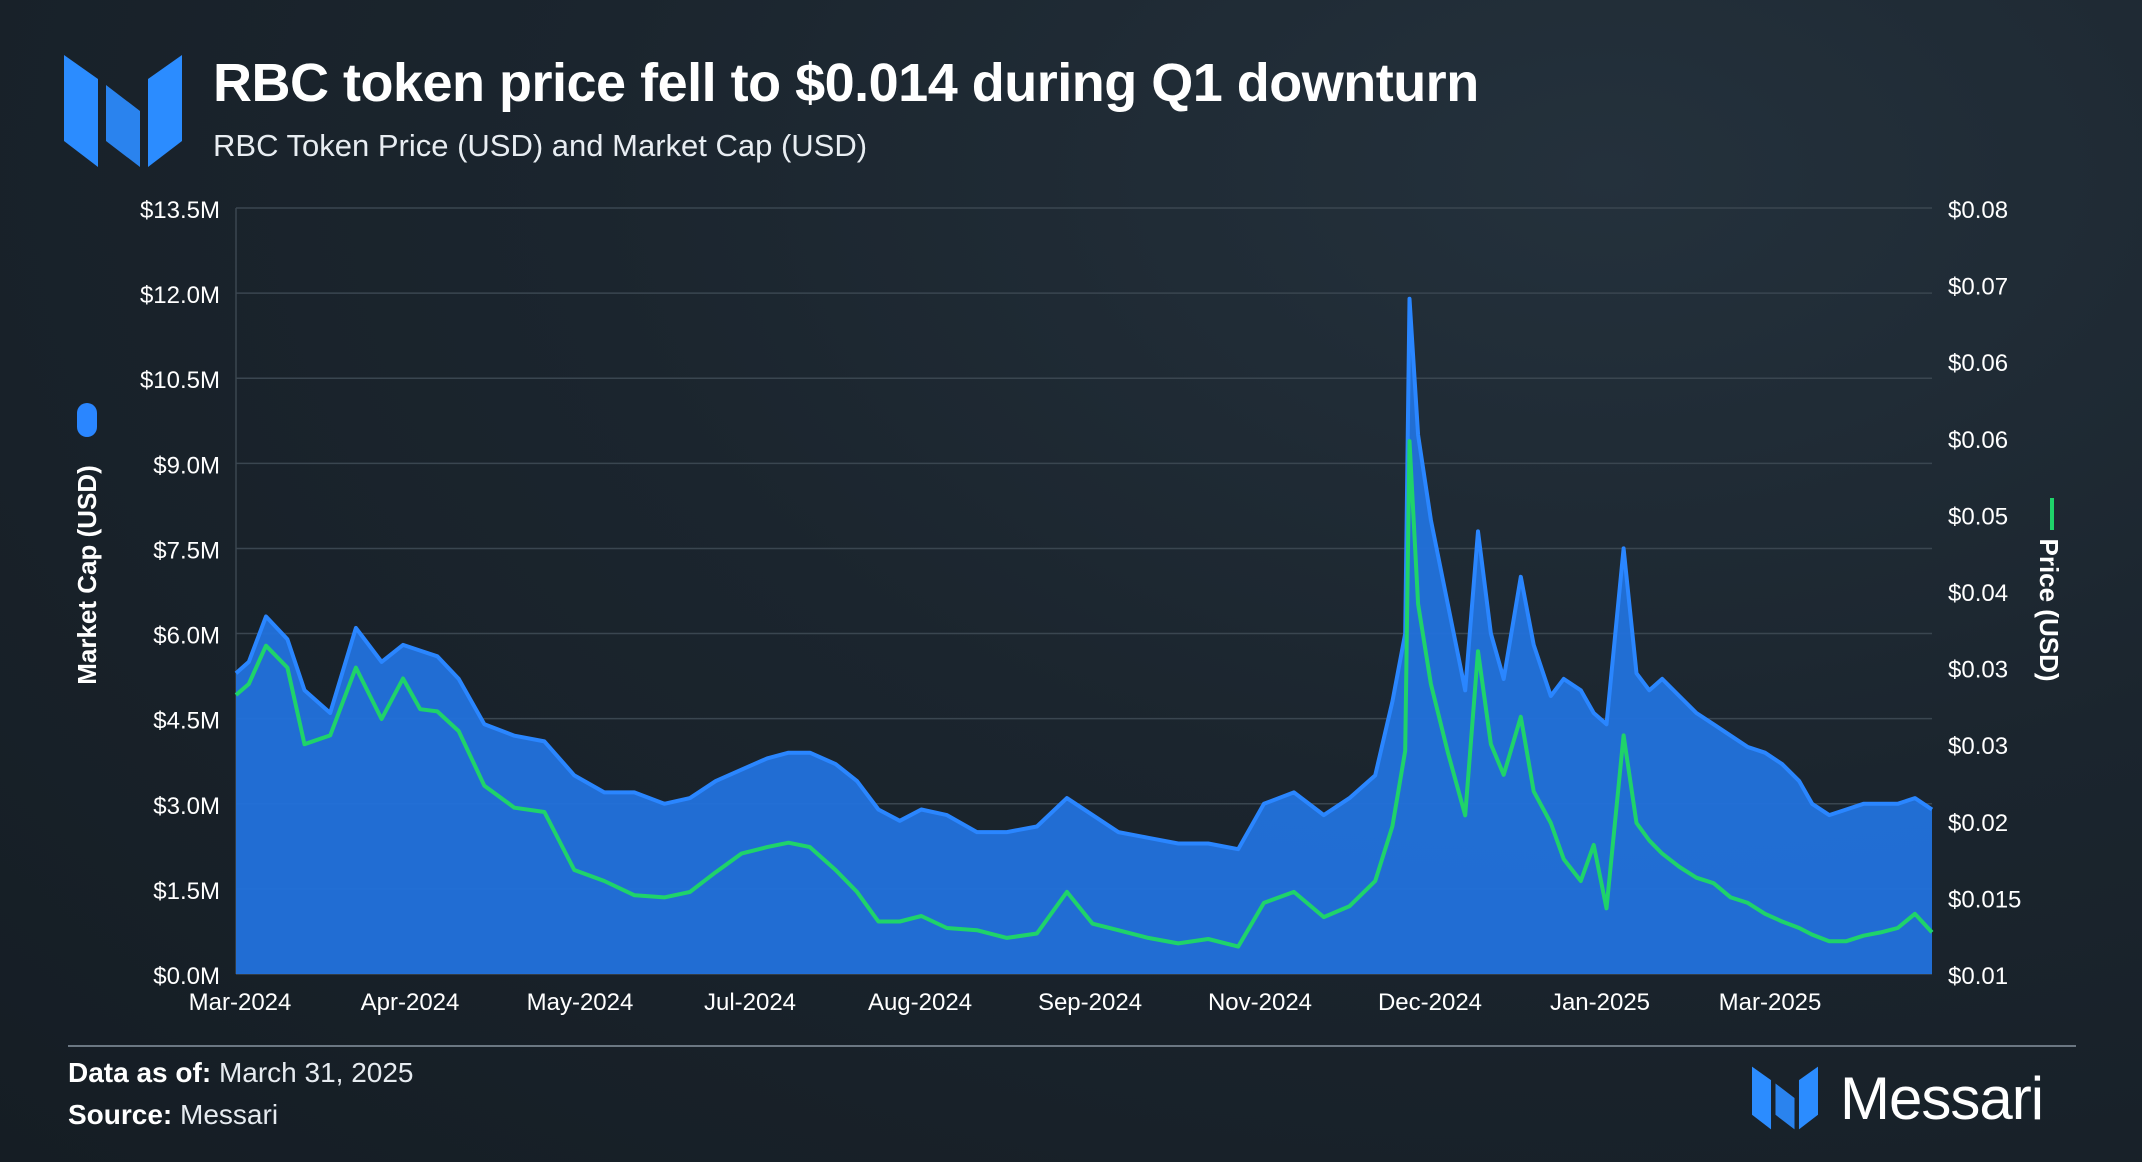  Describe the element at coordinates (180, 210) in the screenshot. I see `left-tick-label: $13.5M` at that location.